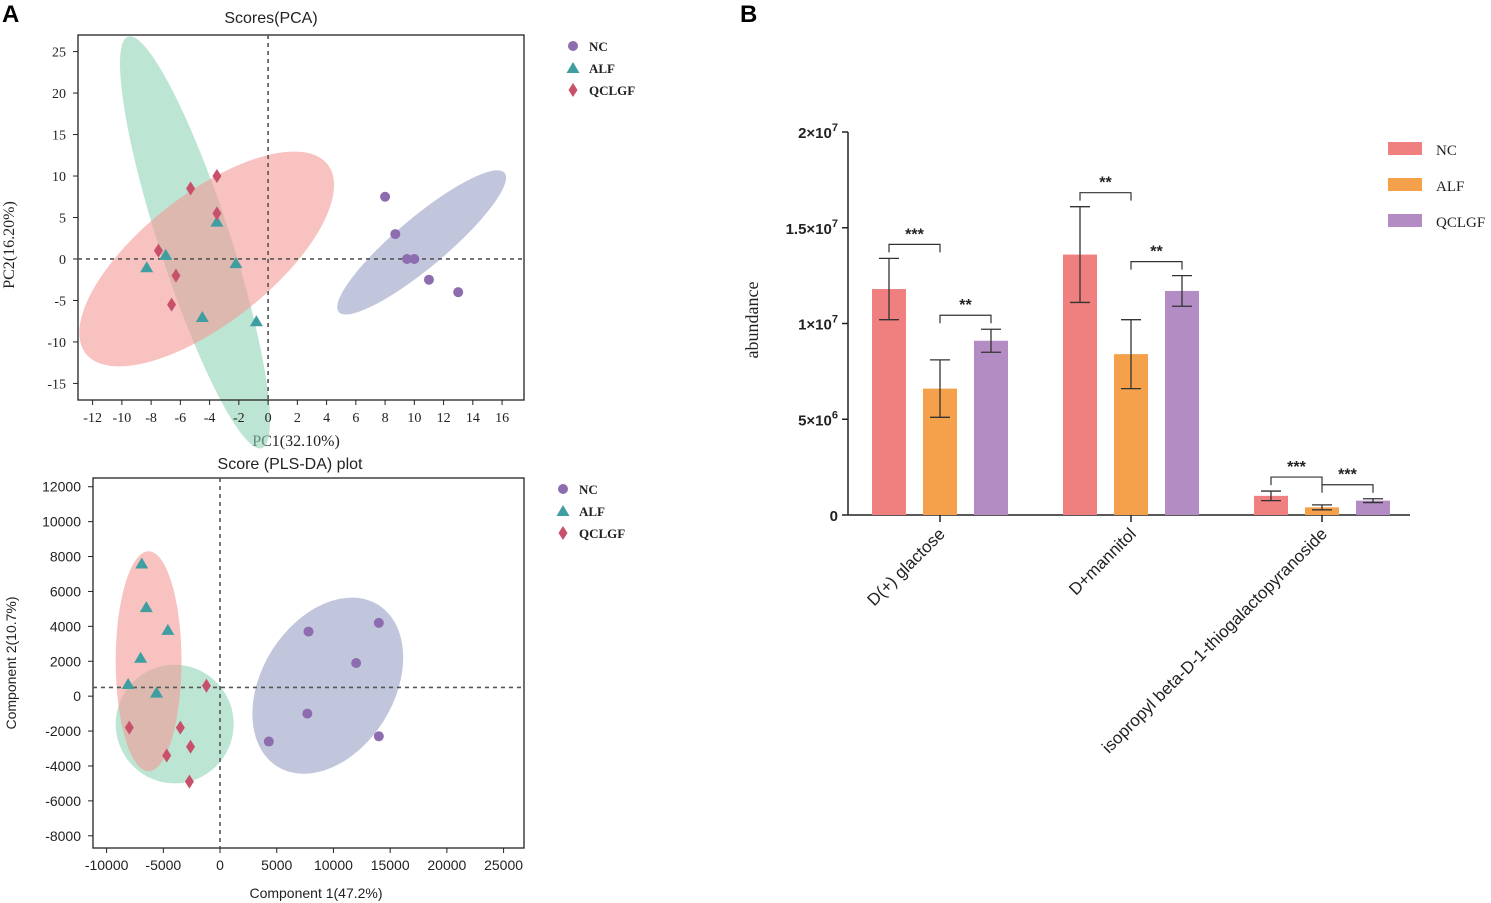 The height and width of the screenshot is (903, 1491). I want to click on bar-legend-swatch-qclgf, so click(1405, 220).